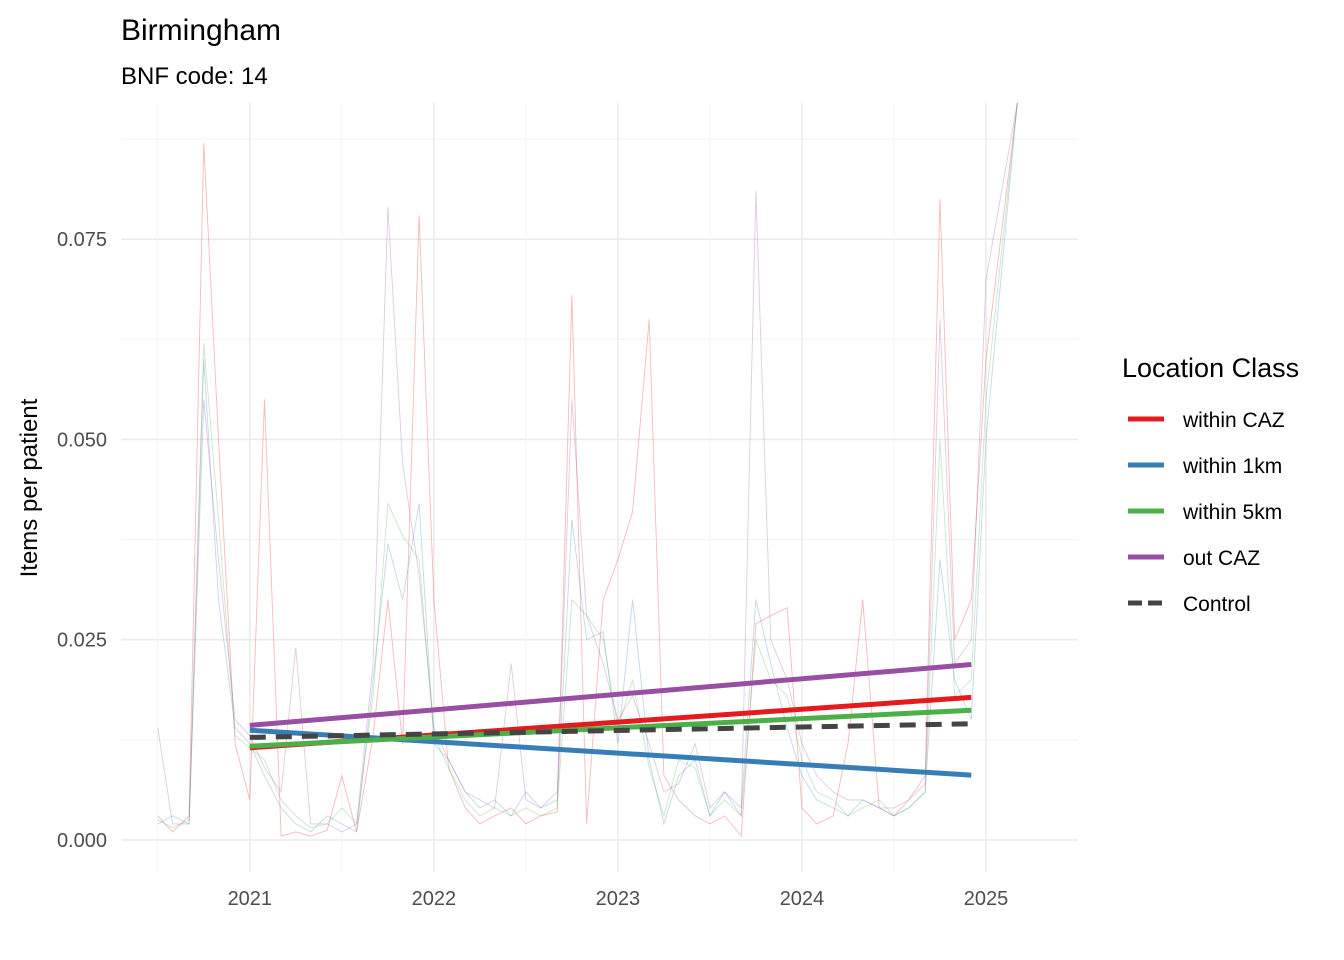 This screenshot has height=960, width=1344. Describe the element at coordinates (82, 641) in the screenshot. I see `y-tick-label: 0.025` at that location.